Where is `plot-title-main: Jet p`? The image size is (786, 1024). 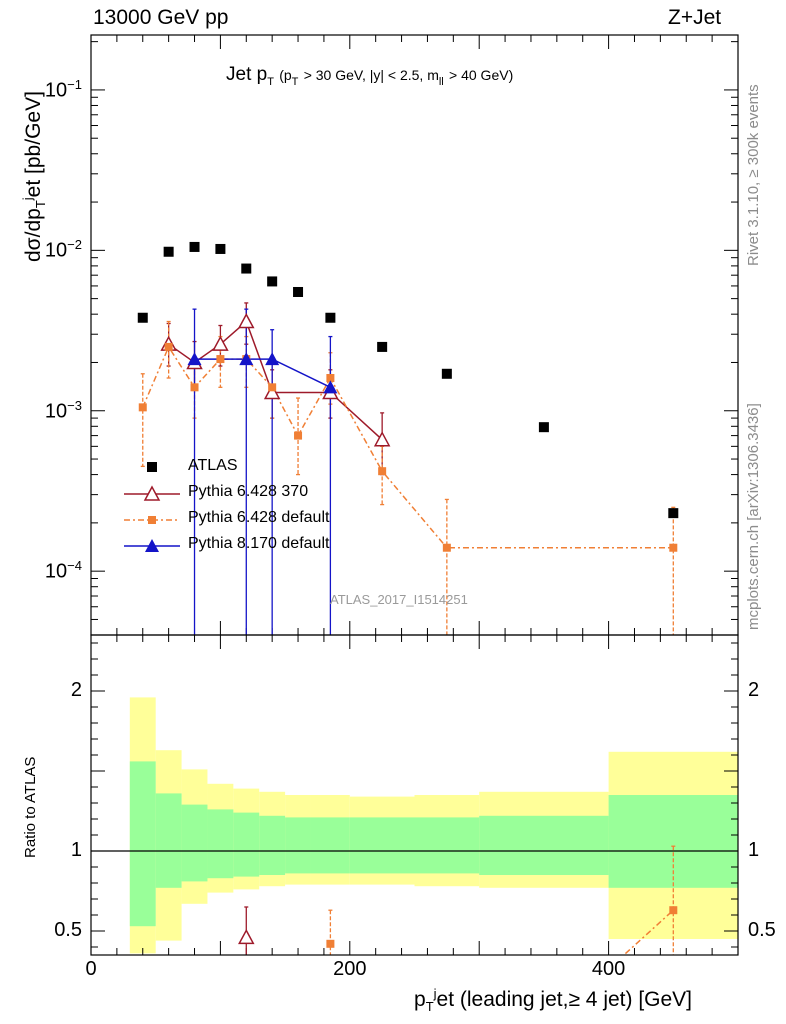
plot-title-main: Jet p is located at coordinates (247, 74).